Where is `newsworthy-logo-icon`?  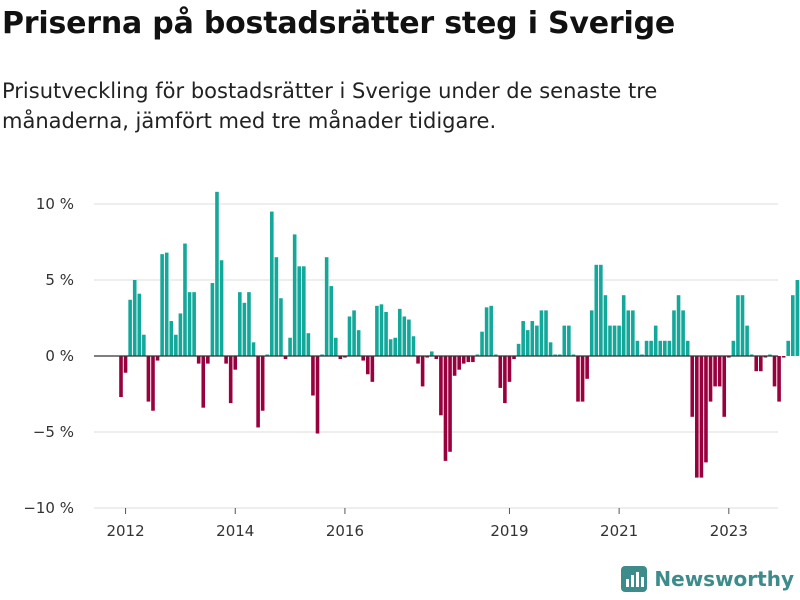
newsworthy-logo-icon is located at coordinates (634, 579).